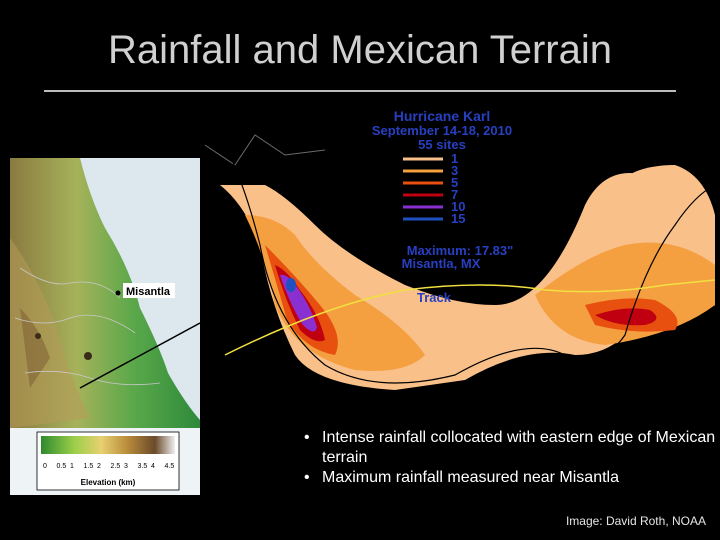 Image resolution: width=720 pixels, height=540 pixels. What do you see at coordinates (99, 466) in the screenshot?
I see `elevation-tick-label: 2` at bounding box center [99, 466].